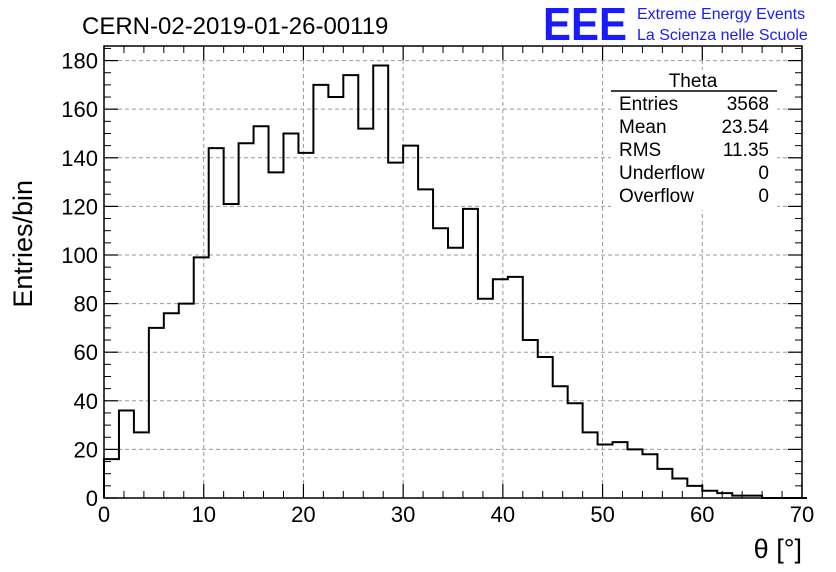 The height and width of the screenshot is (572, 836). Describe the element at coordinates (79, 255) in the screenshot. I see `y-tick-label: 100` at that location.